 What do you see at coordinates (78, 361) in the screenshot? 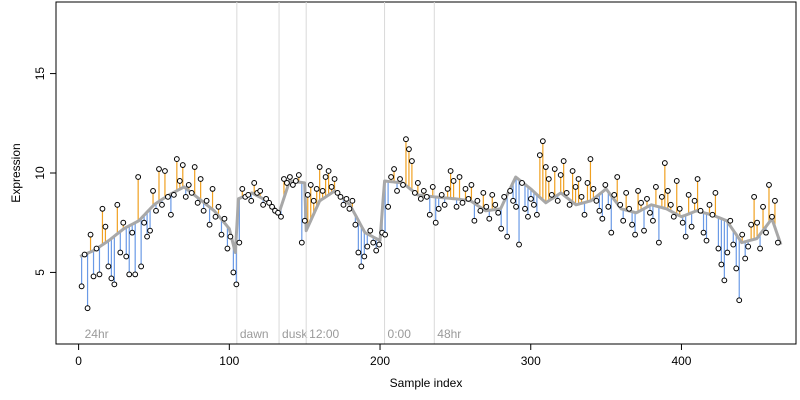
I see `x-tick-label: 0` at bounding box center [78, 361].